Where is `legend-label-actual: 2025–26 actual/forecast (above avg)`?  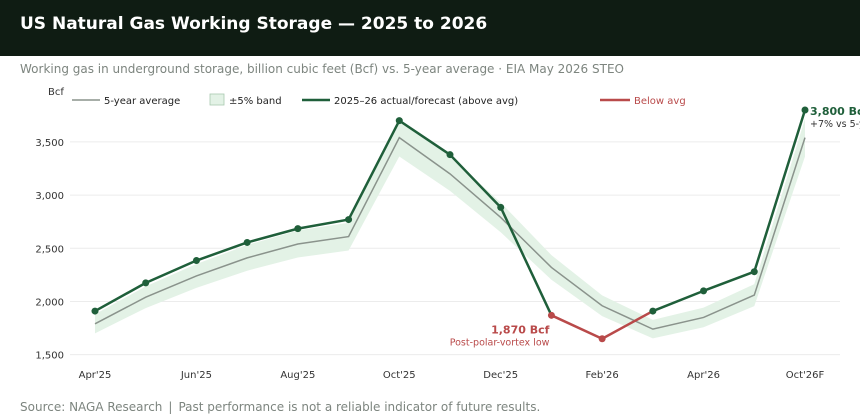
legend-label-actual: 2025–26 actual/forecast (above avg) is located at coordinates (426, 101).